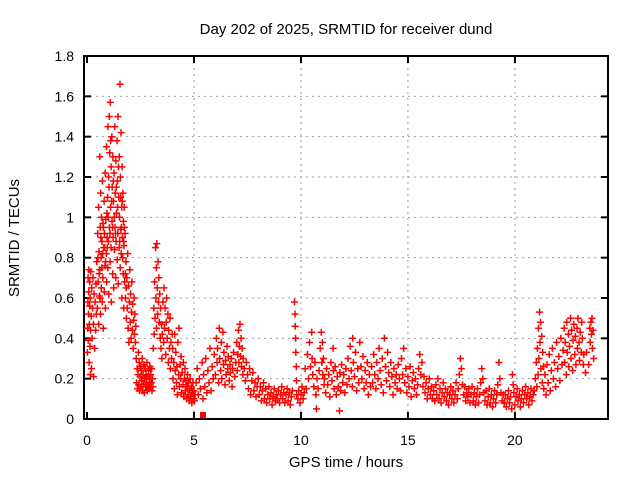 The height and width of the screenshot is (480, 640). What do you see at coordinates (194, 440) in the screenshot?
I see `x-tick-label: 5` at bounding box center [194, 440].